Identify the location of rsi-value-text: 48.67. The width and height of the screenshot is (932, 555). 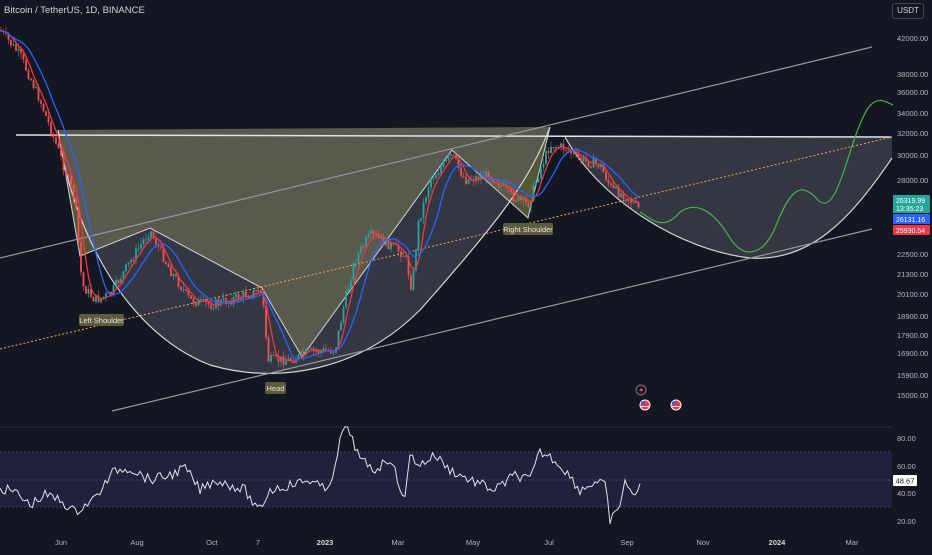
(905, 481).